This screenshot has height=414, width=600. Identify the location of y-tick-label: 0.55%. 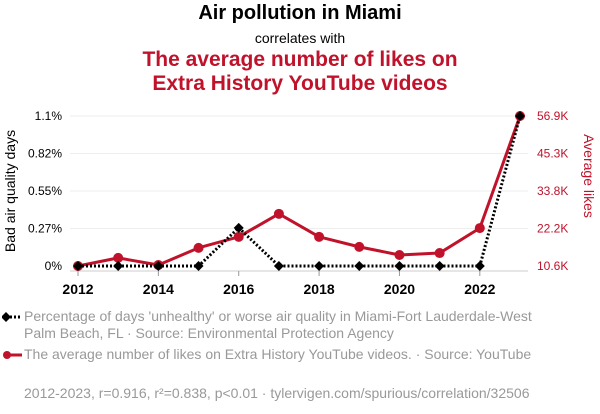
(45, 191).